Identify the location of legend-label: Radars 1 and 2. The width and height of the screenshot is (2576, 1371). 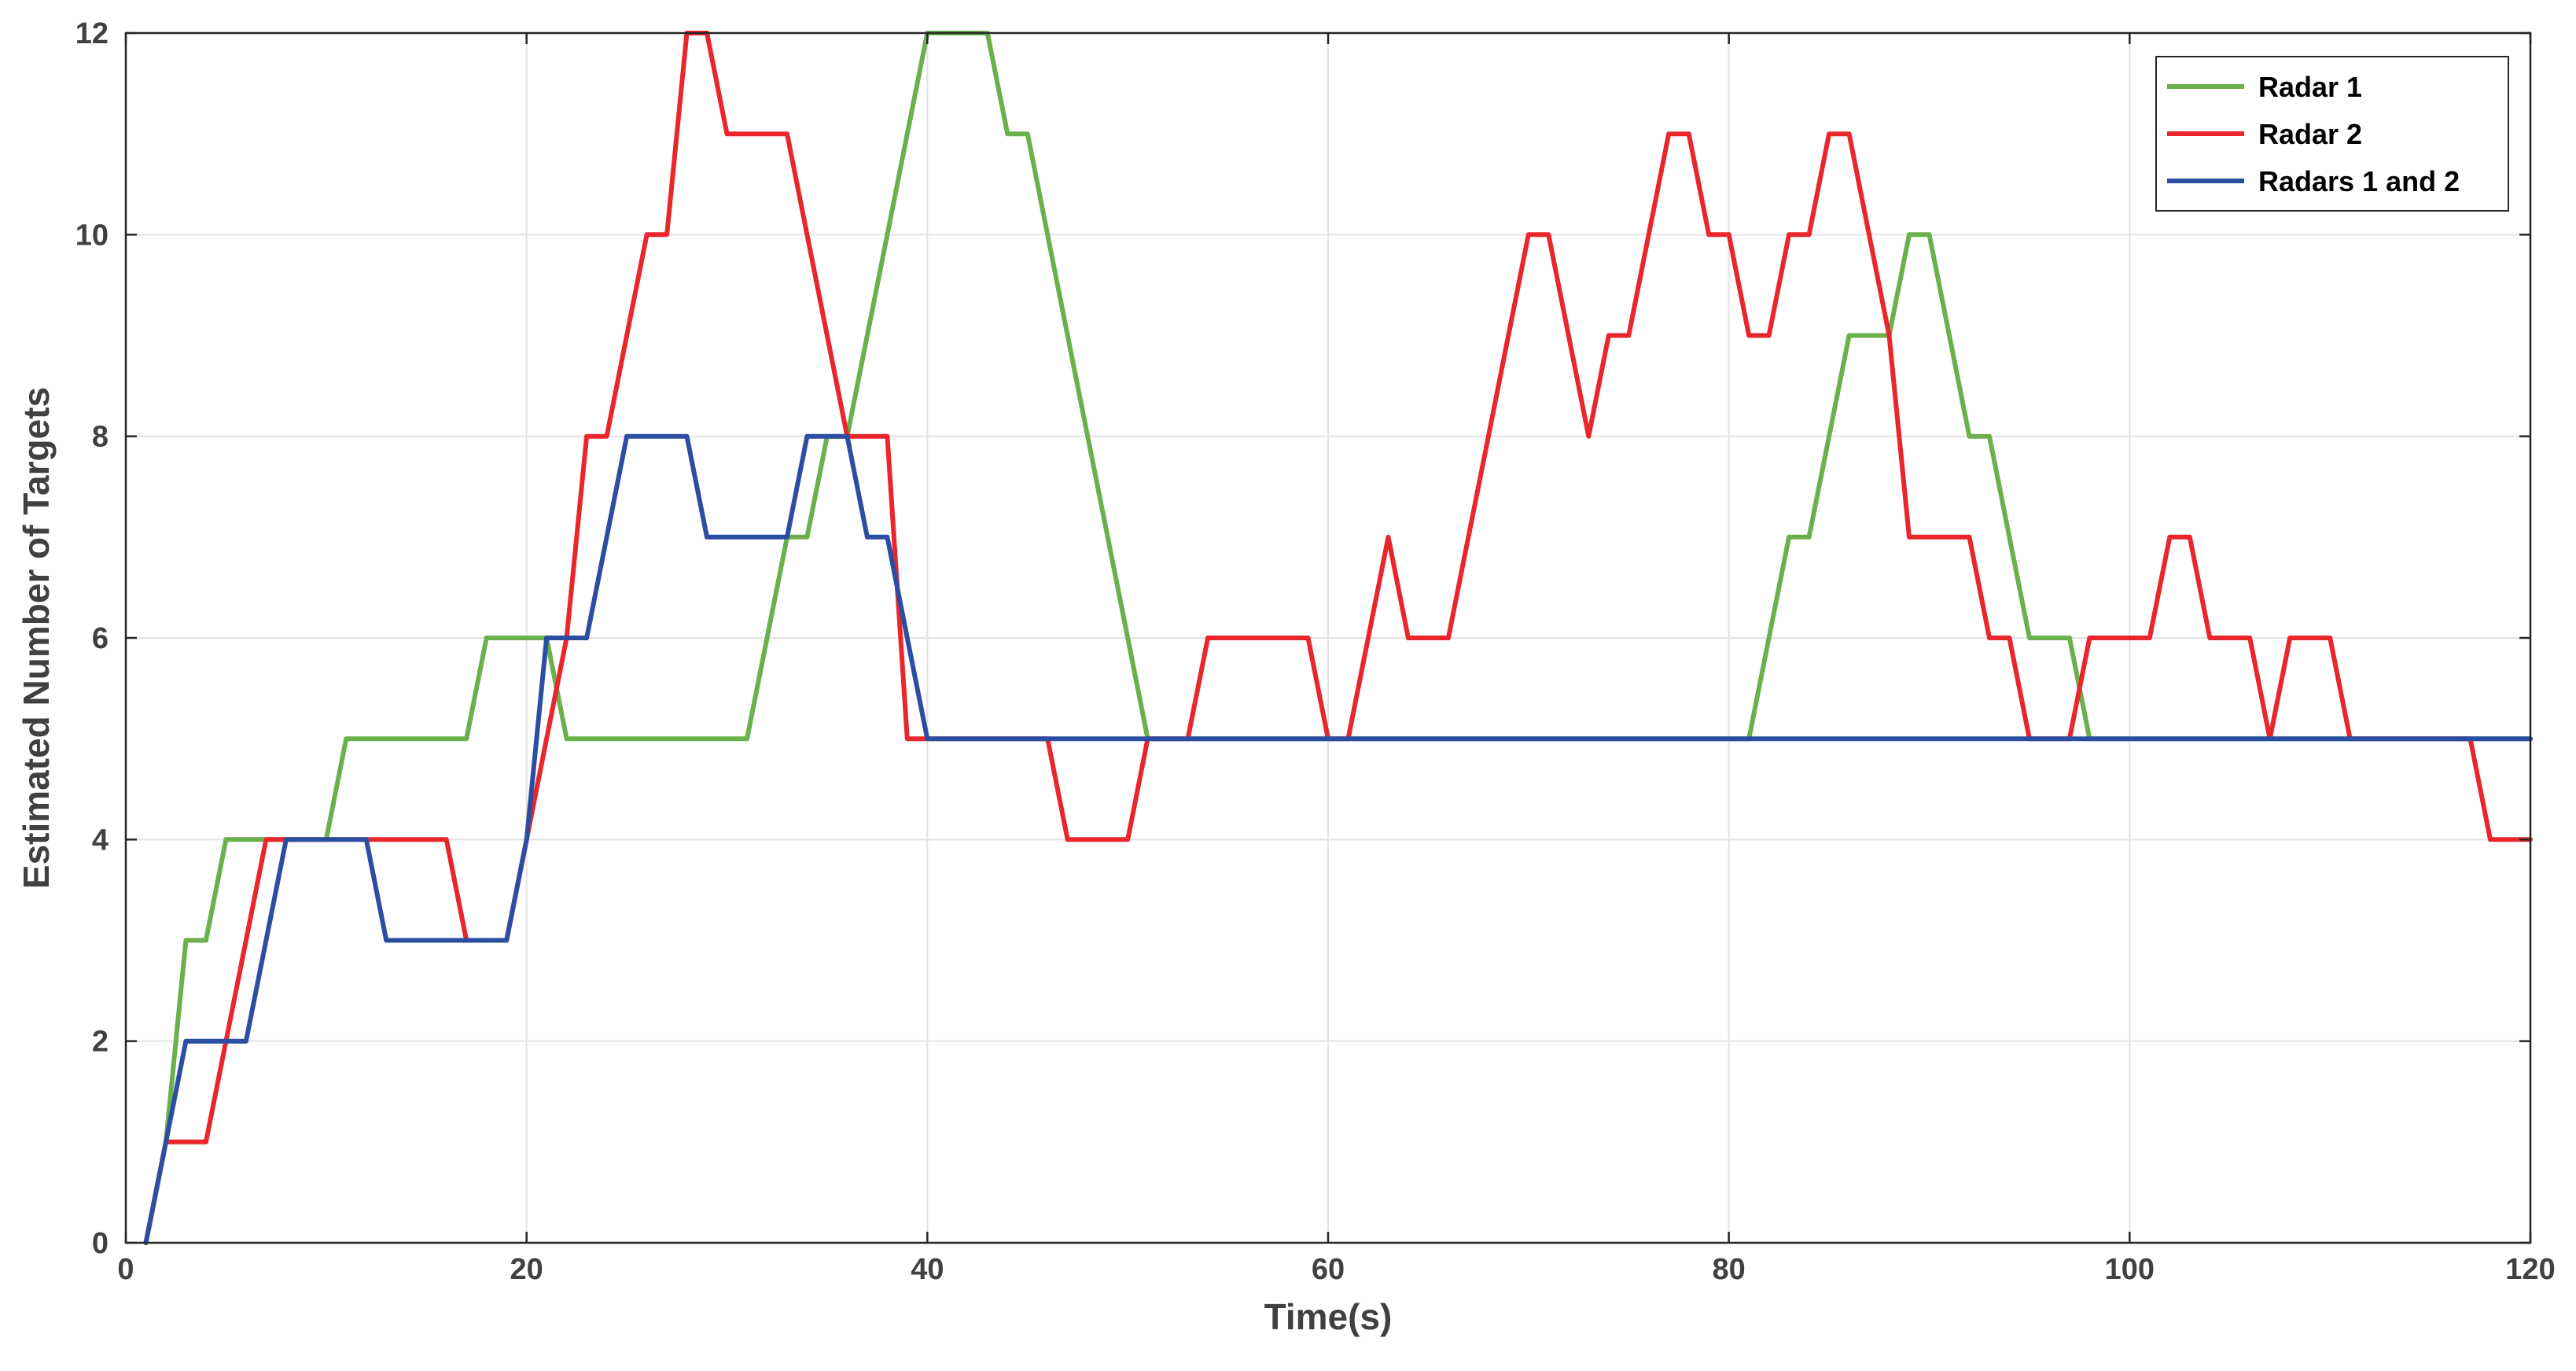
(2359, 181).